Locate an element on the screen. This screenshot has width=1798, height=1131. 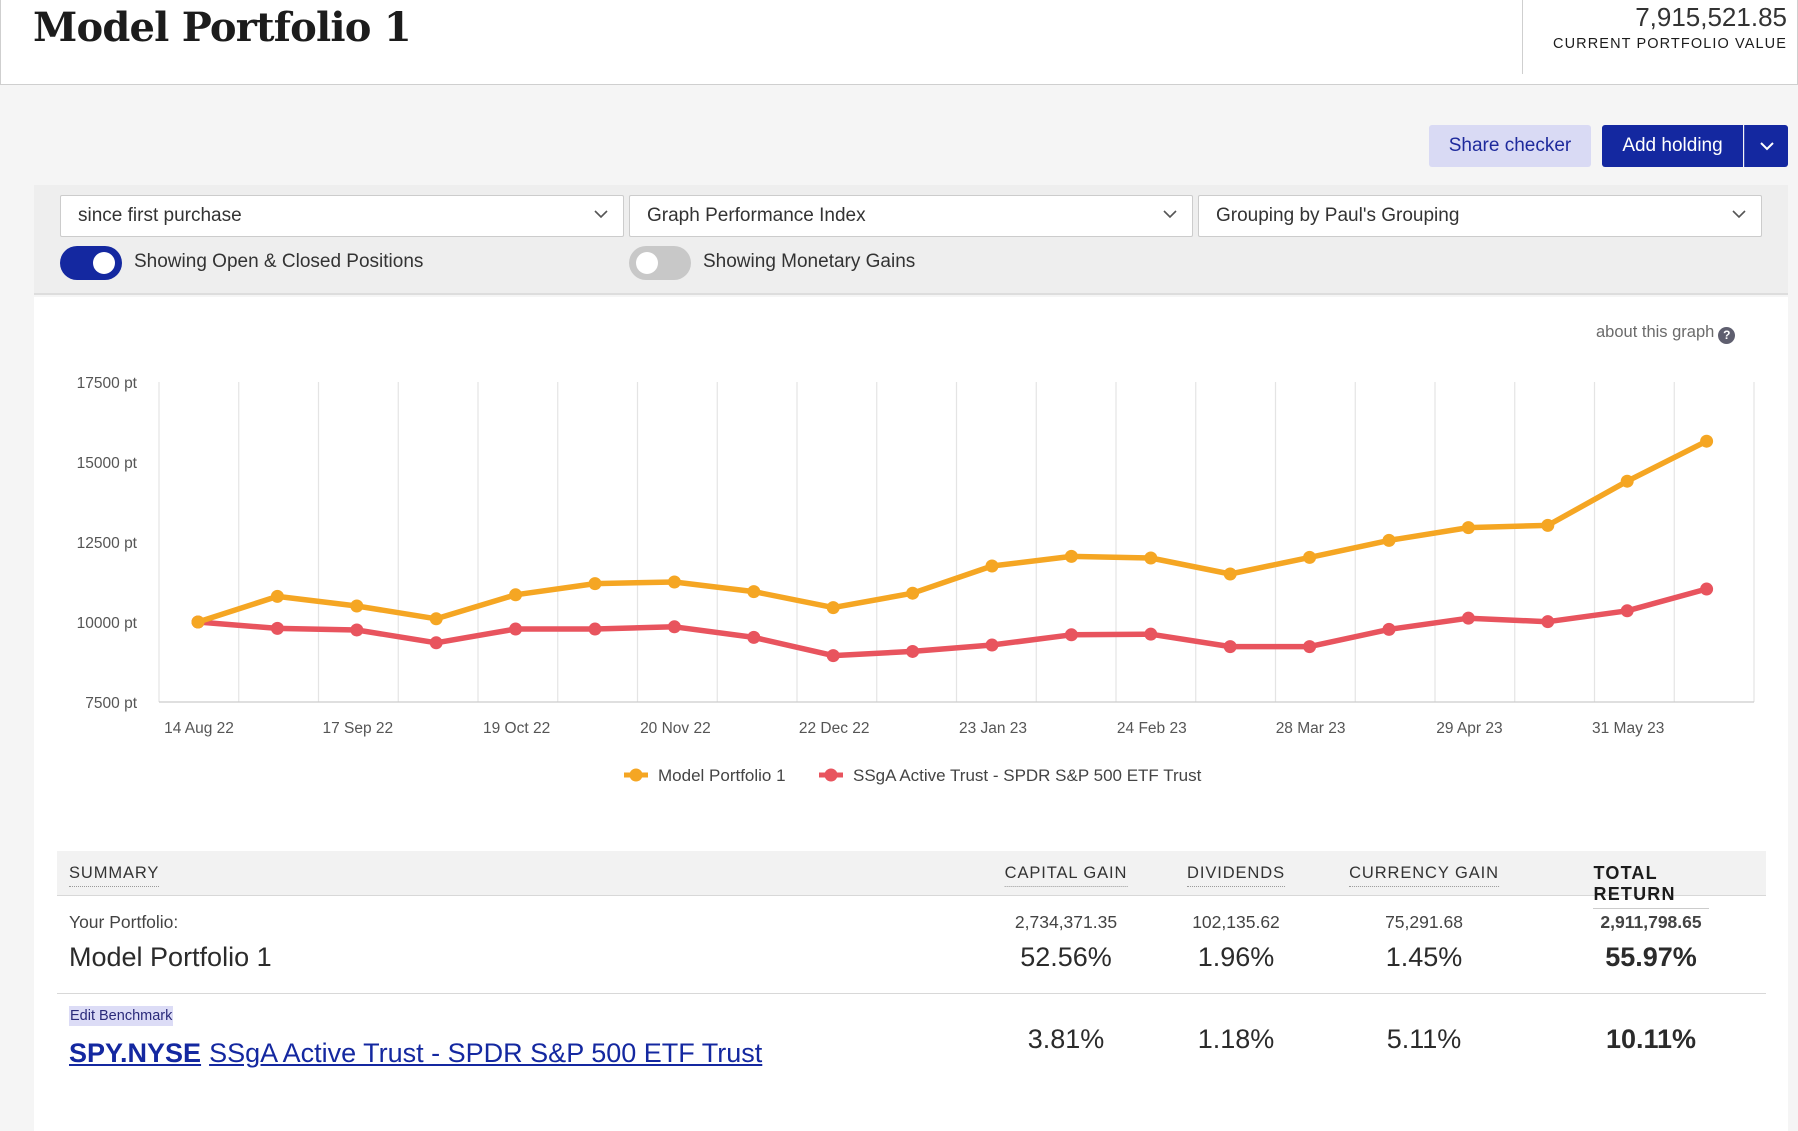
grouping-select: Grouping by Paul's Grouping is located at coordinates (1480, 216).